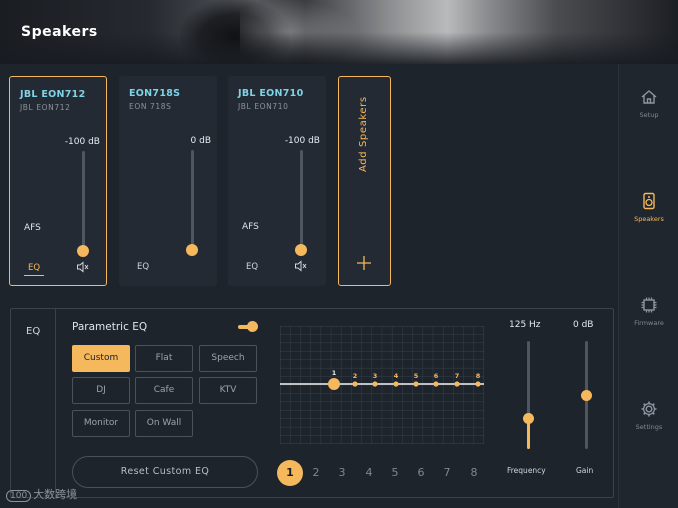  Describe the element at coordinates (155, 93) in the screenshot. I see `speaker-name: EON718S` at that location.